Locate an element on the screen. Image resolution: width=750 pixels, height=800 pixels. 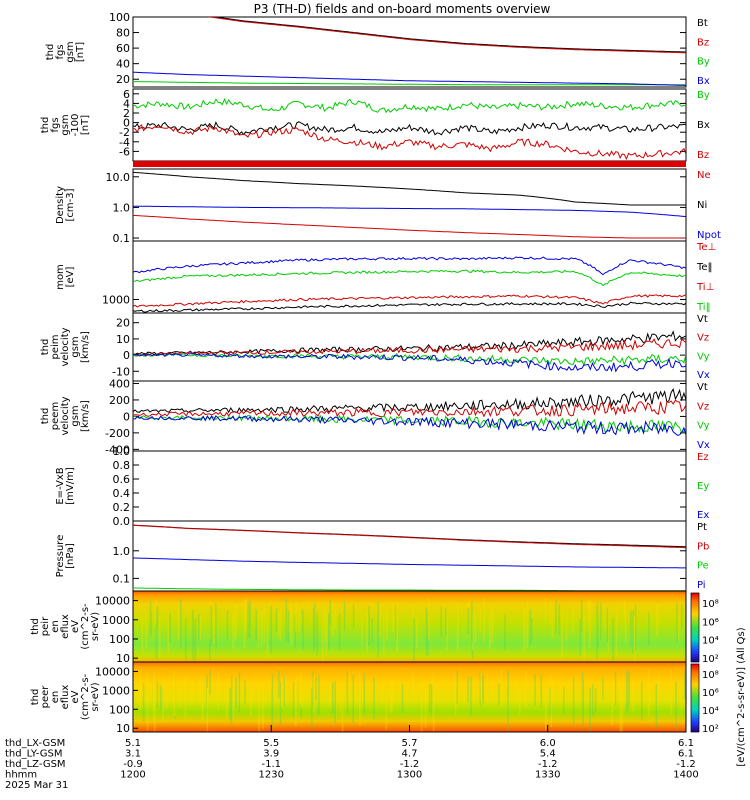
y-tick-label: 200 is located at coordinates (119, 400).